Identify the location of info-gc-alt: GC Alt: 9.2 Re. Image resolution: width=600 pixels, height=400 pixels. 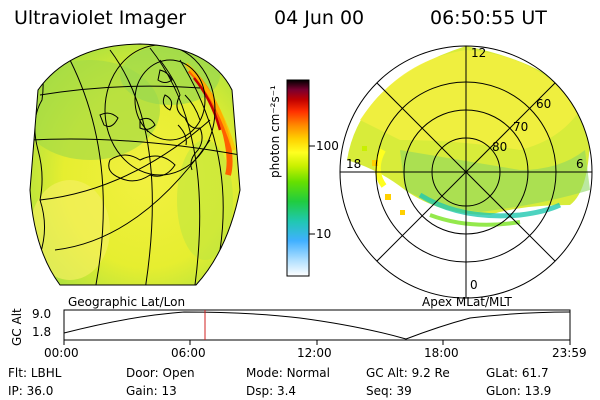
(408, 373).